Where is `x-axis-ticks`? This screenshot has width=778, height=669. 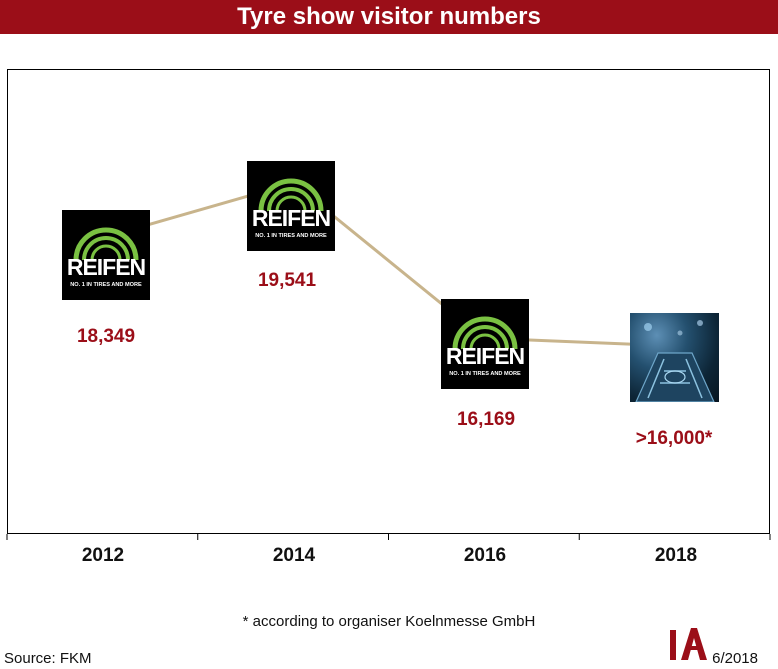
x-axis-ticks is located at coordinates (388, 537).